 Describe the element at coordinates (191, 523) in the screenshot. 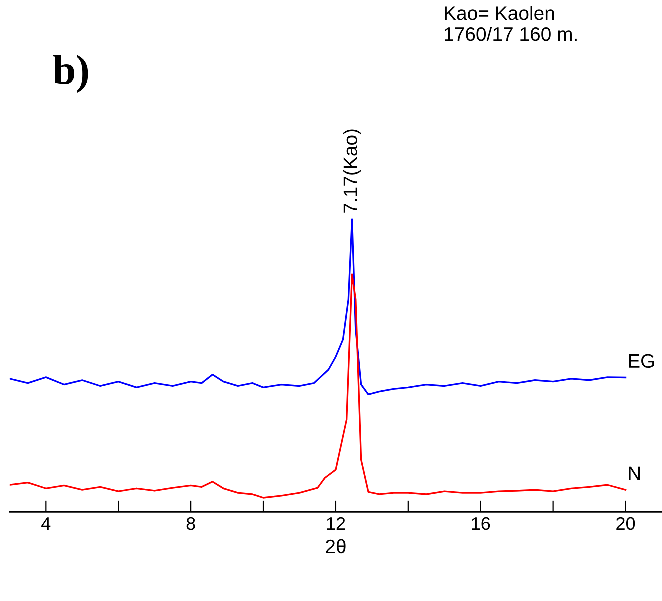

I see `x-tick-label: 8` at that location.